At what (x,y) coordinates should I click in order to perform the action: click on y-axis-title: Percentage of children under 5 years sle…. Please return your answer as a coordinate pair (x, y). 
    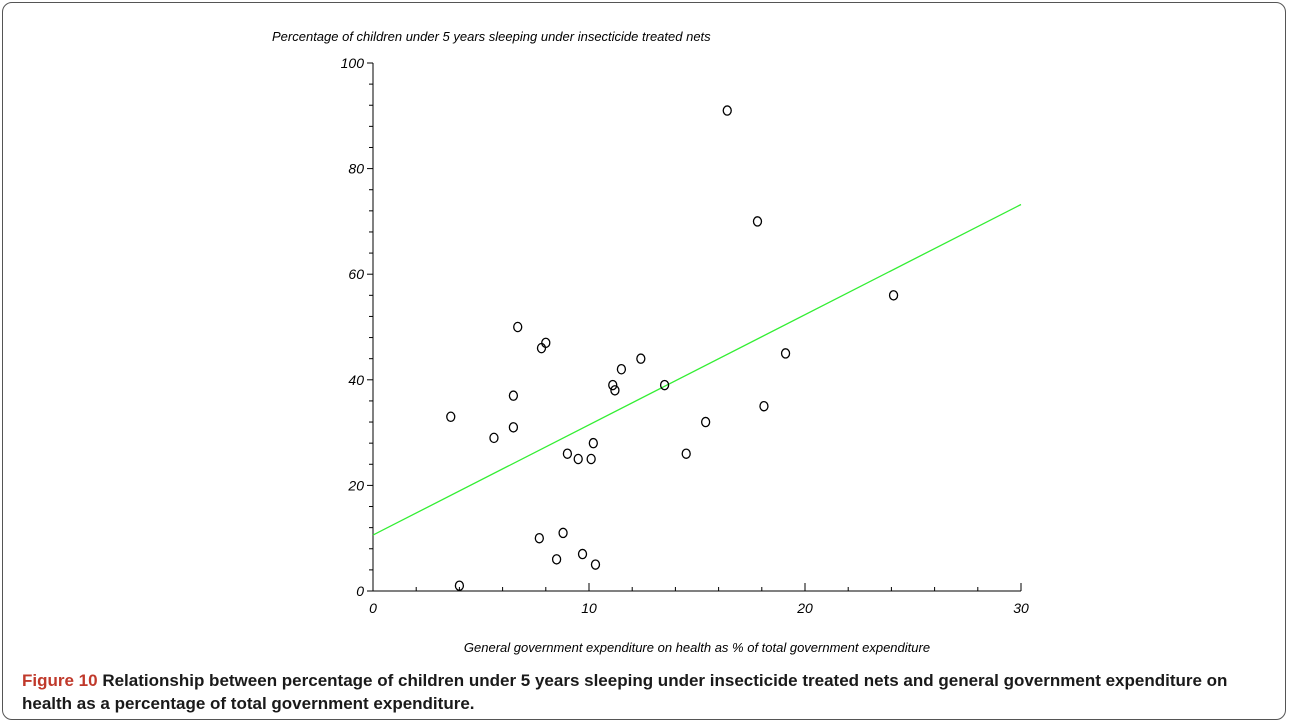
    Looking at the image, I should click on (491, 36).